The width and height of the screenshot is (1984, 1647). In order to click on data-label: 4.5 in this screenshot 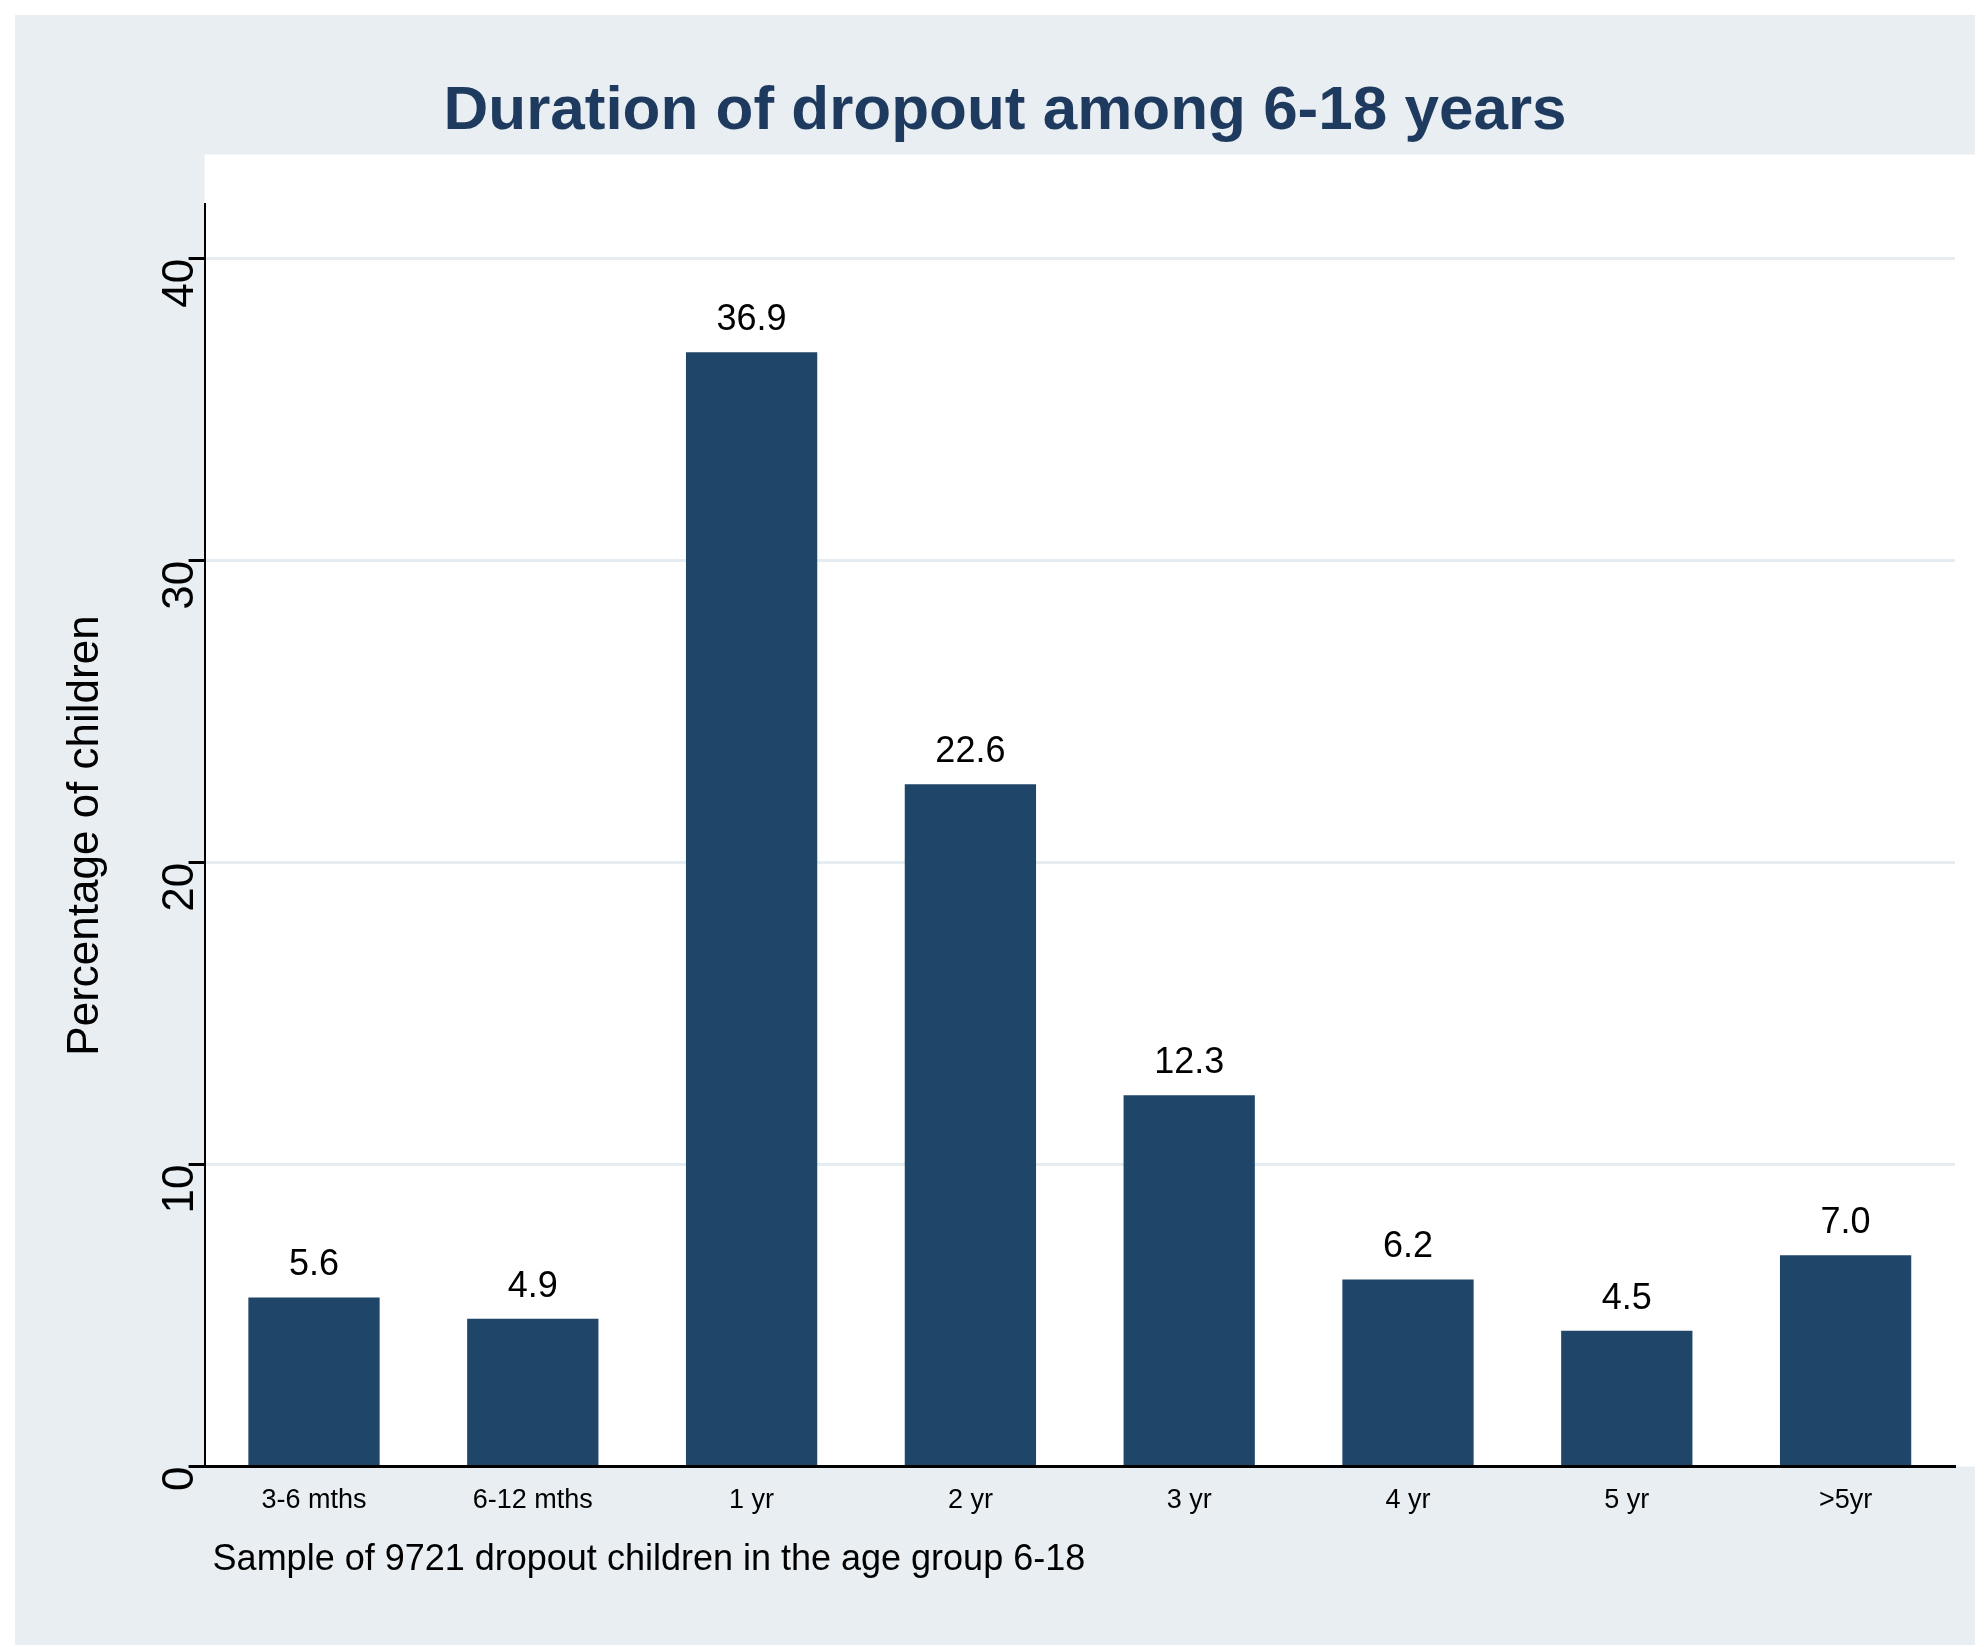, I will do `click(1626, 1296)`.